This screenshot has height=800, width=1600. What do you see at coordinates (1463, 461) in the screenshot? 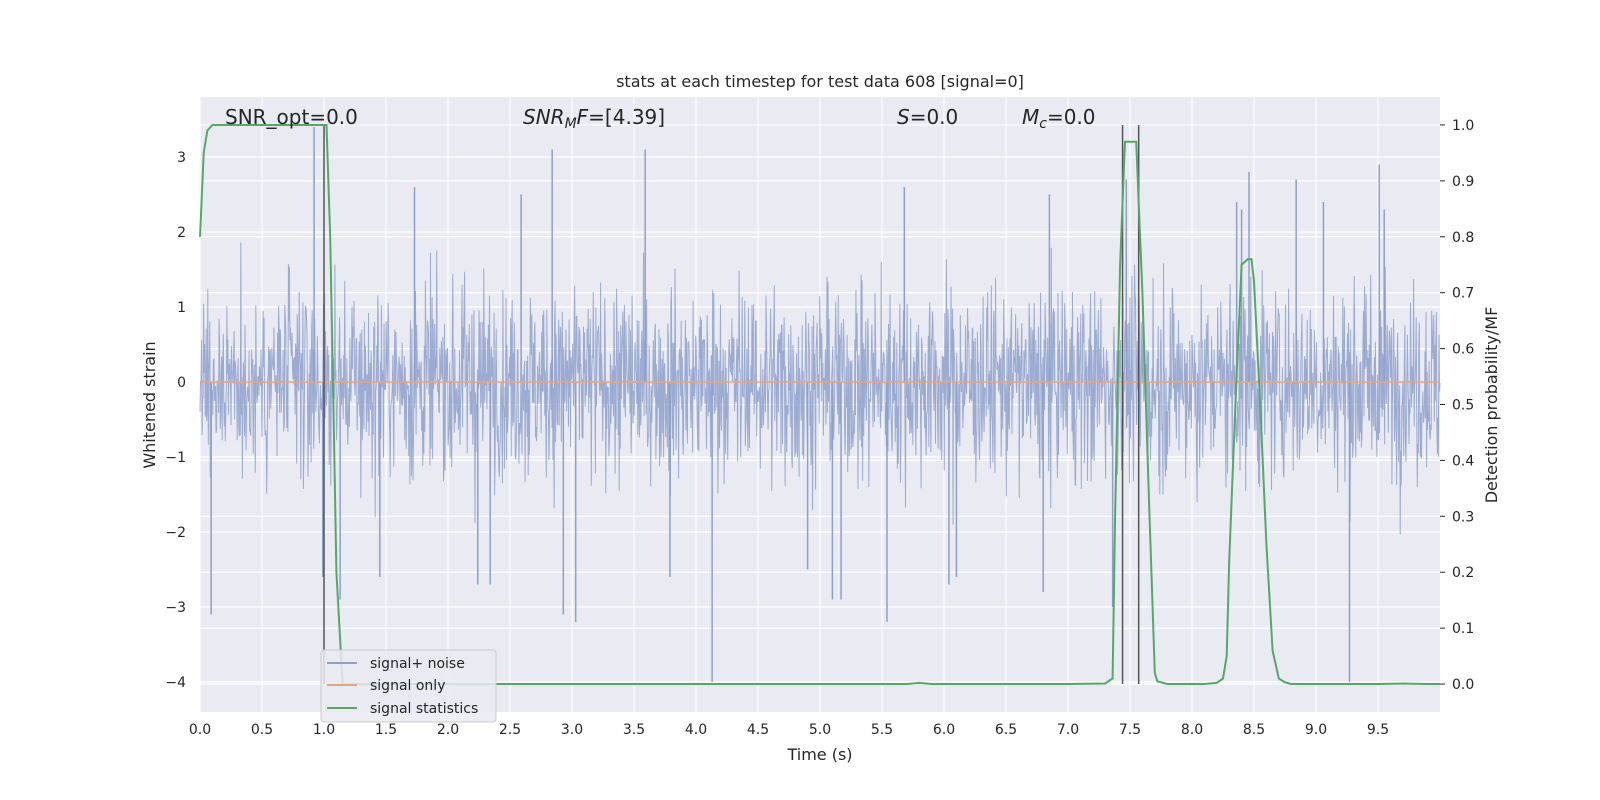
I see `y-right-tick-label: 0.4` at bounding box center [1463, 461].